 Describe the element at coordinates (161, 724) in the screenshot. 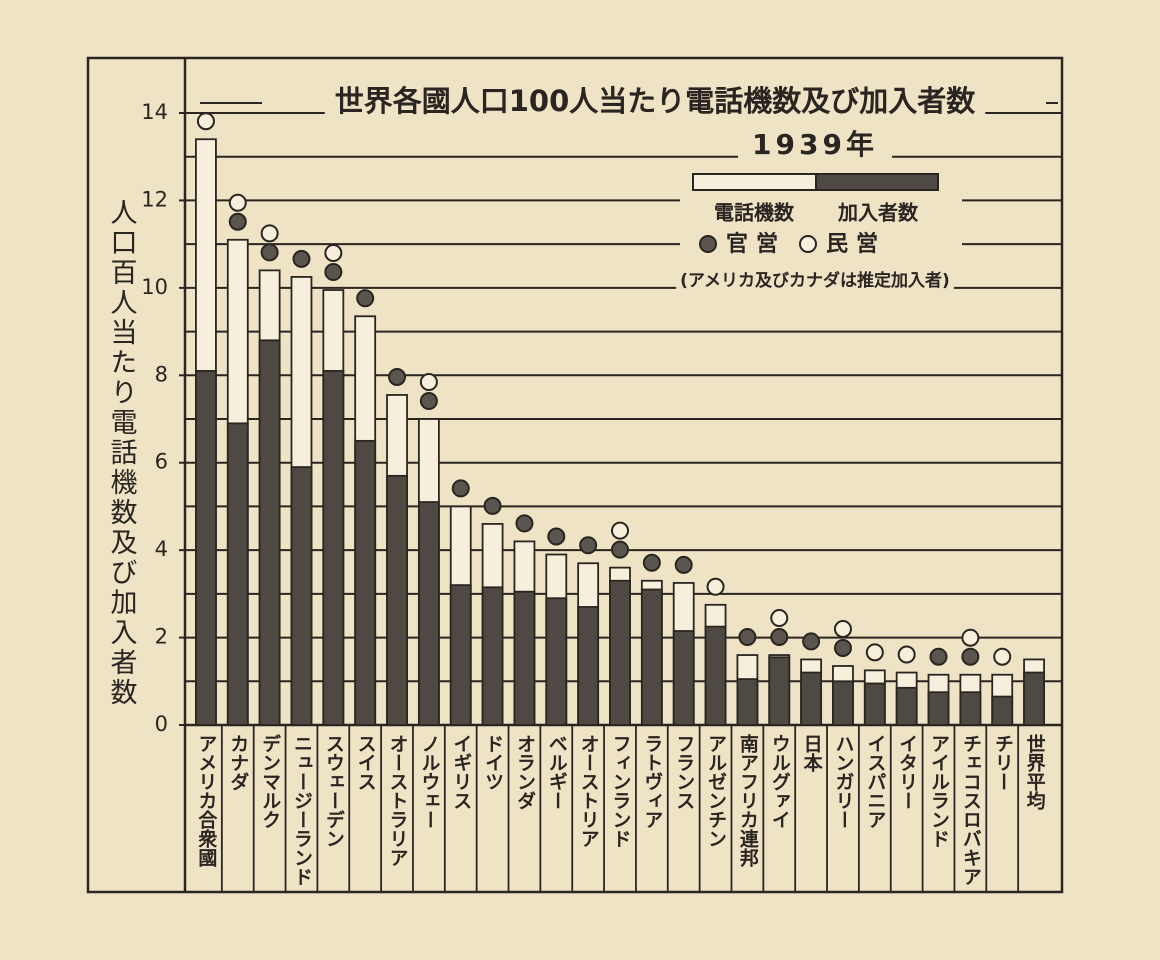

I see `y-tick-label: 0` at that location.